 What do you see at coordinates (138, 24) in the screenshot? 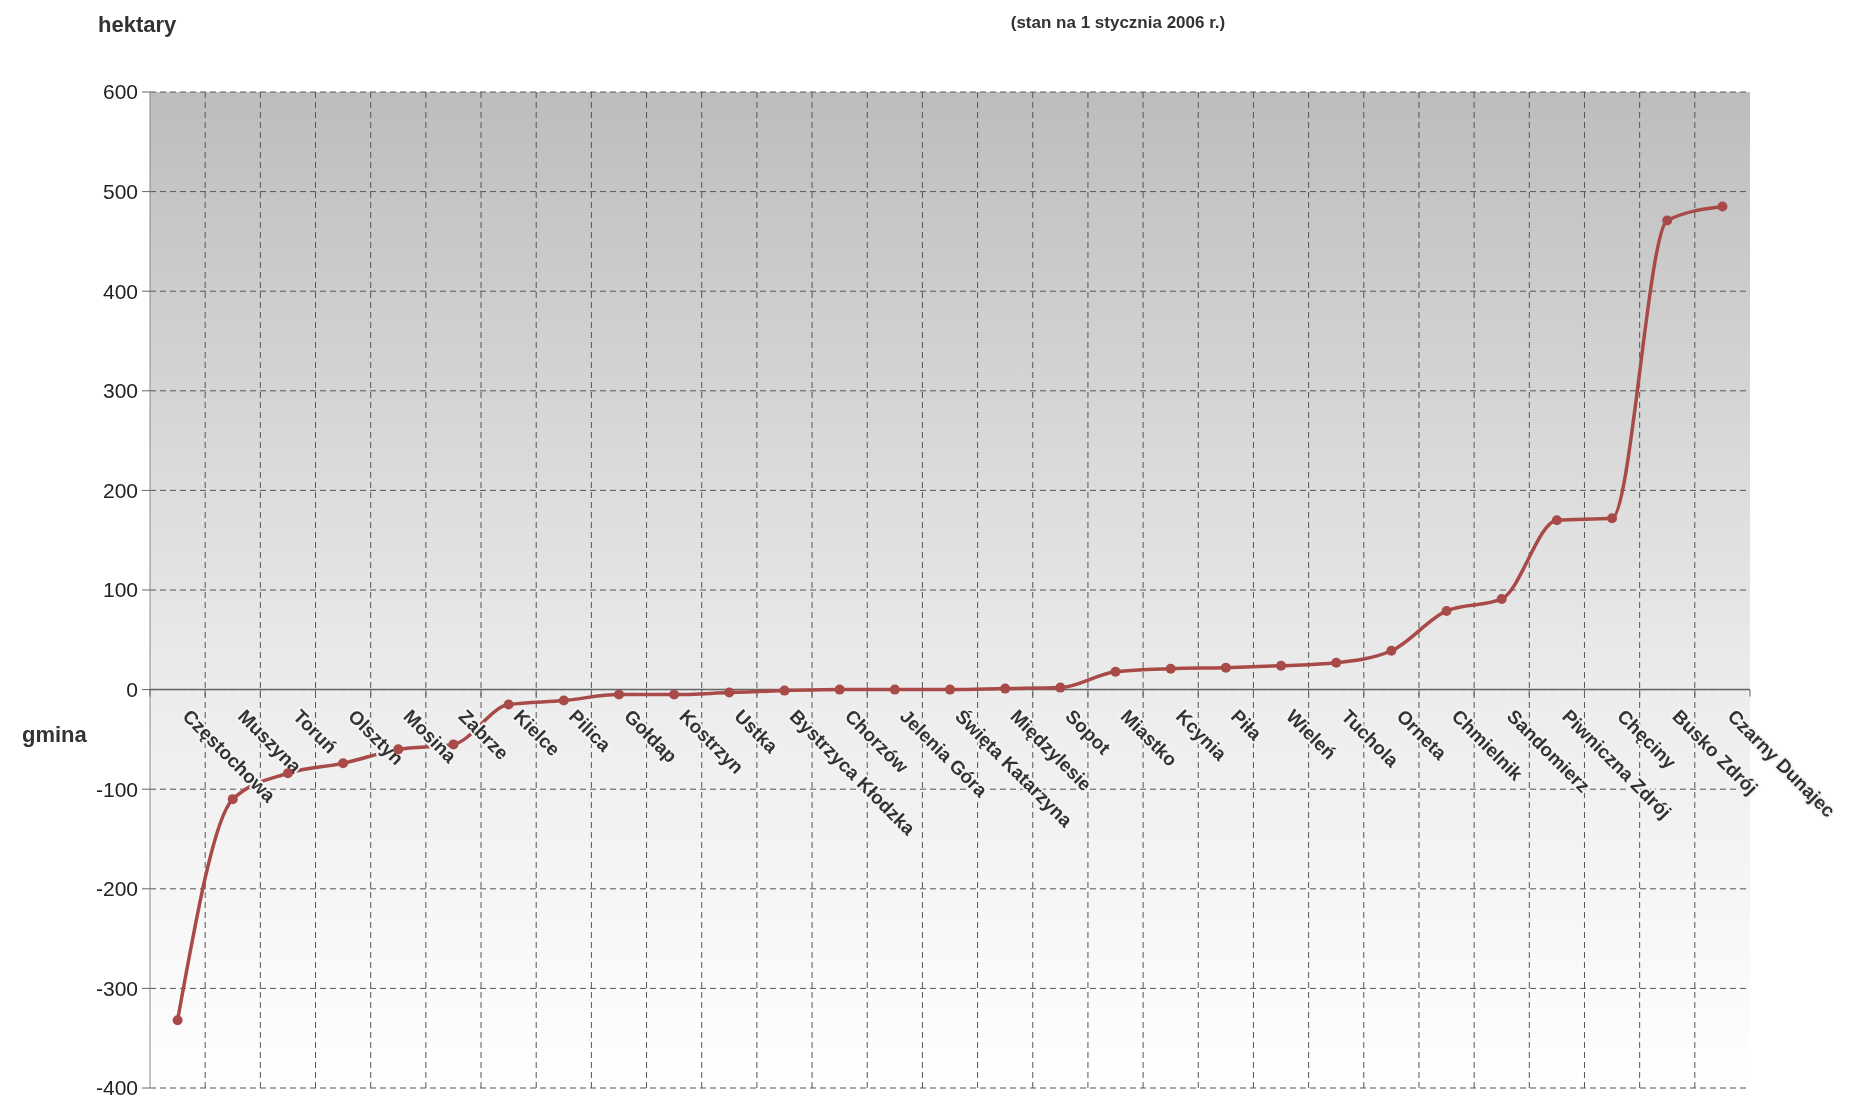
I see `y-axis-title: hektary` at bounding box center [138, 24].